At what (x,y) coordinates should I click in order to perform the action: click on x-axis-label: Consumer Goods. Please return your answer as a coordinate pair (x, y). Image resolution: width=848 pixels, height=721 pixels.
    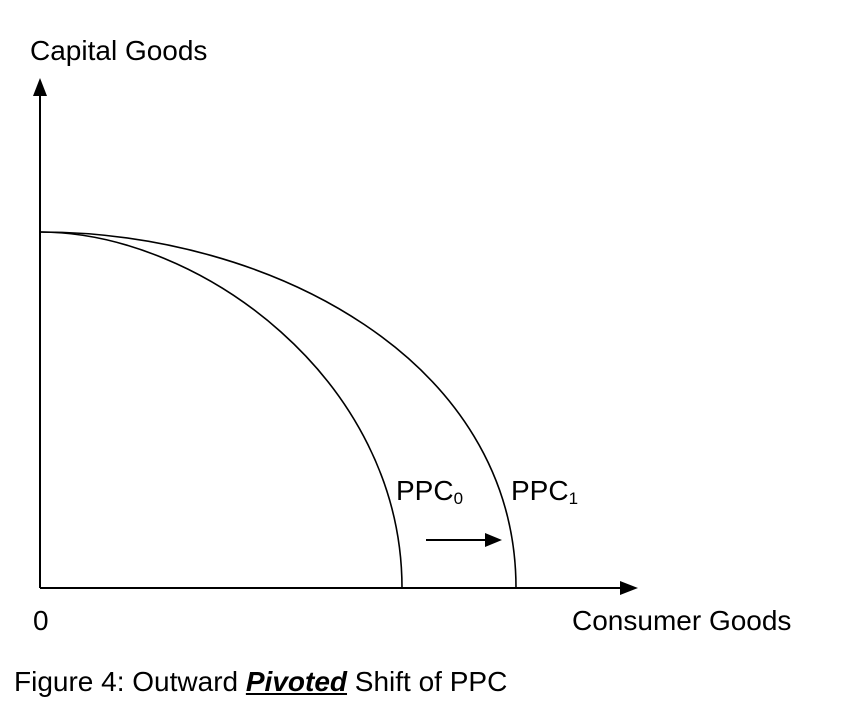
    Looking at the image, I should click on (681, 620).